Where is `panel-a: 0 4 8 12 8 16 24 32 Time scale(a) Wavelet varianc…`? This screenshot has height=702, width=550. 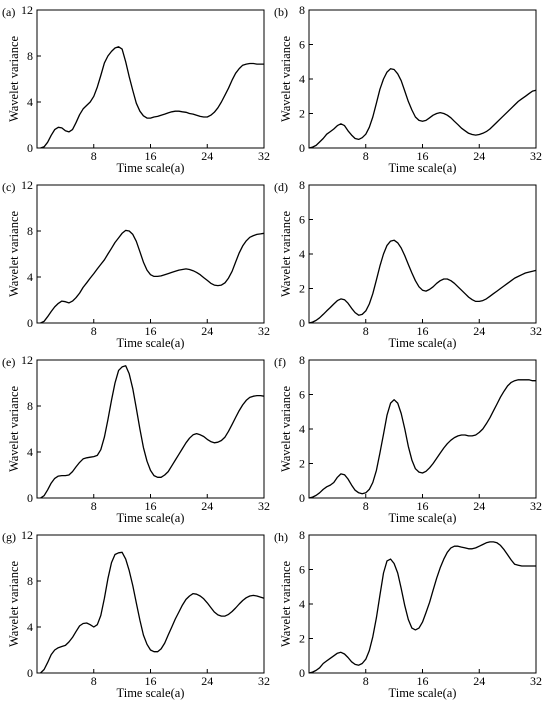 panel-a: 0 4 8 12 8 16 24 32 Time scale(a) Wavelet varianc… is located at coordinates (136, 89).